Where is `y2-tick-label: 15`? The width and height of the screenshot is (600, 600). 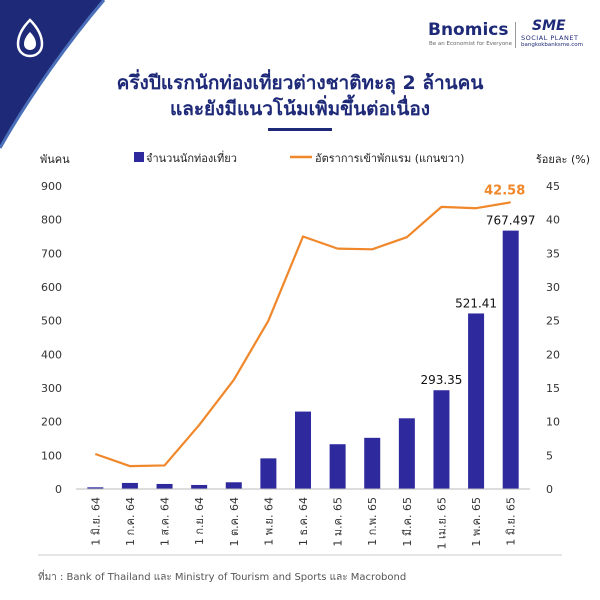 y2-tick-label: 15 is located at coordinates (553, 388).